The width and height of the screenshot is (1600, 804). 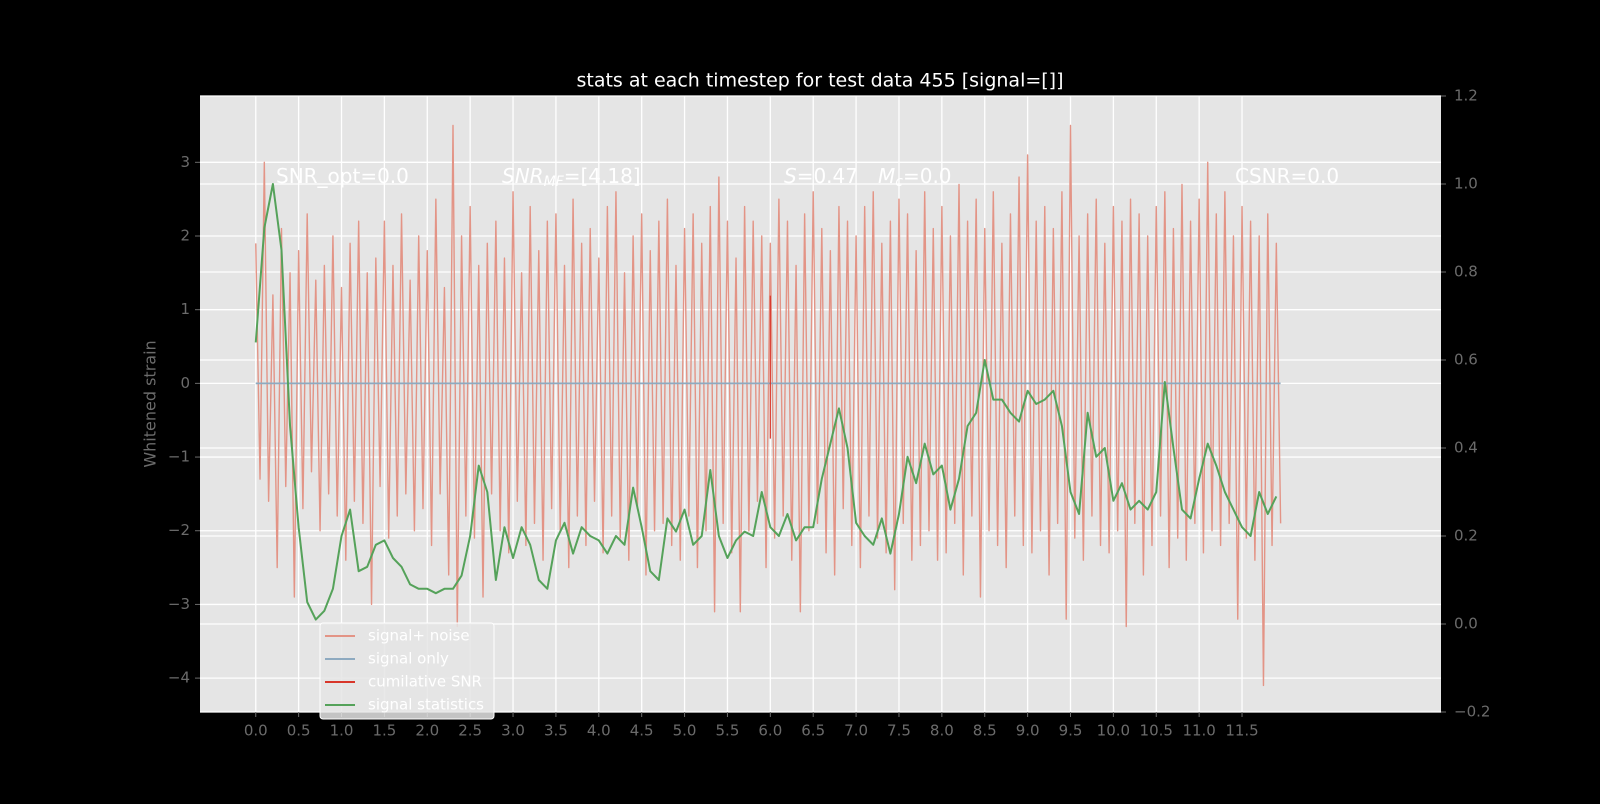 What do you see at coordinates (425, 682) in the screenshot?
I see `legend-label: cumilative SNR` at bounding box center [425, 682].